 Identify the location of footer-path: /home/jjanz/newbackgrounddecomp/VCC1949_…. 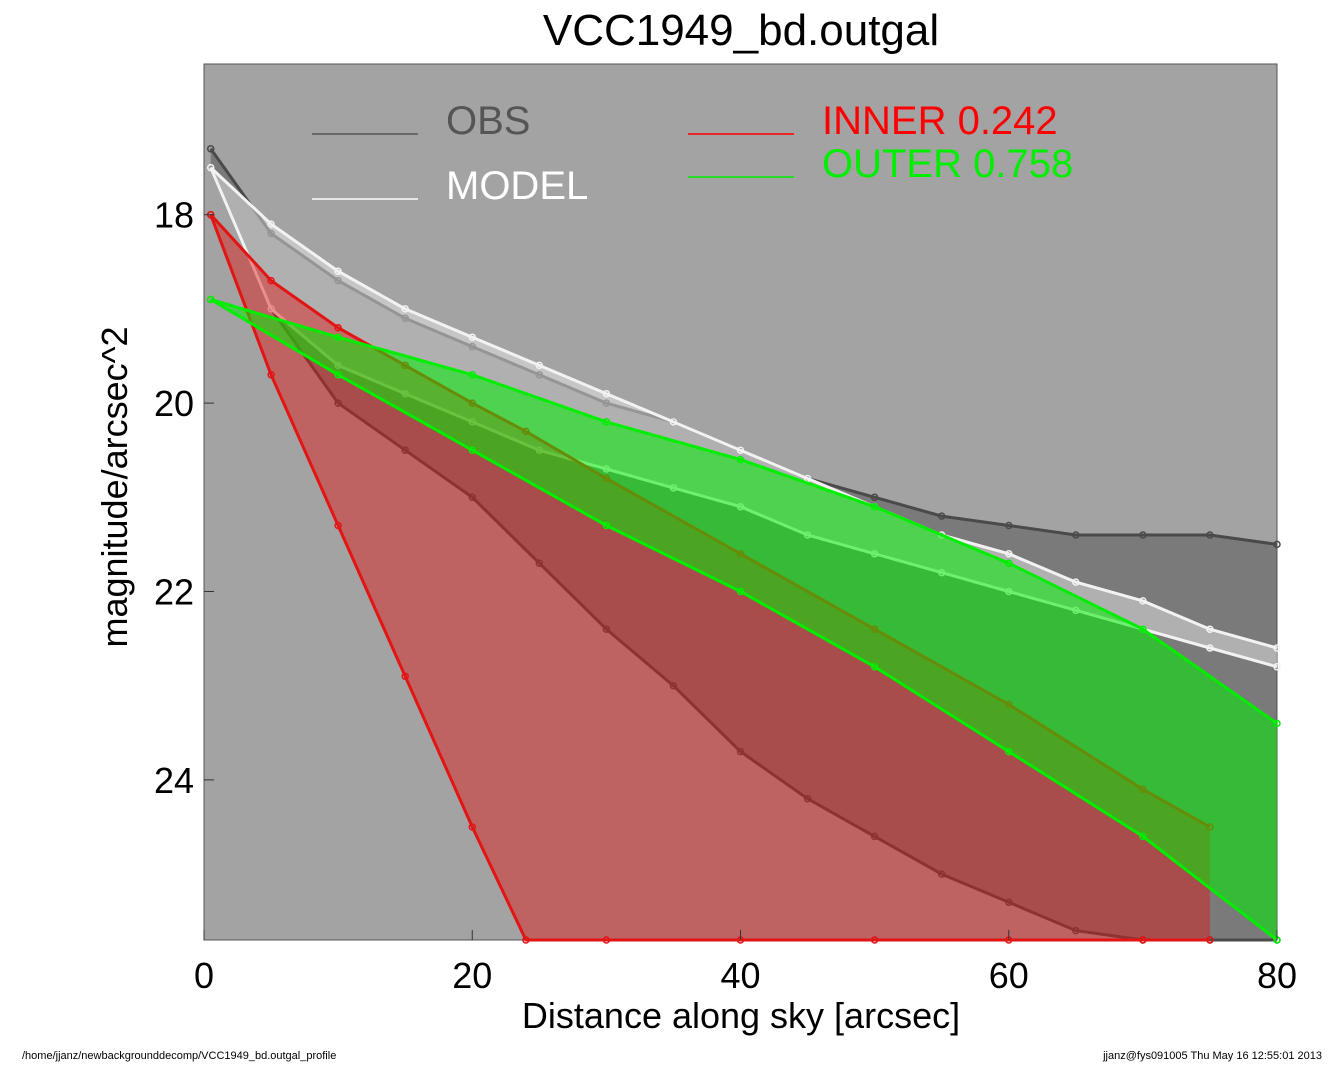
(179, 1056).